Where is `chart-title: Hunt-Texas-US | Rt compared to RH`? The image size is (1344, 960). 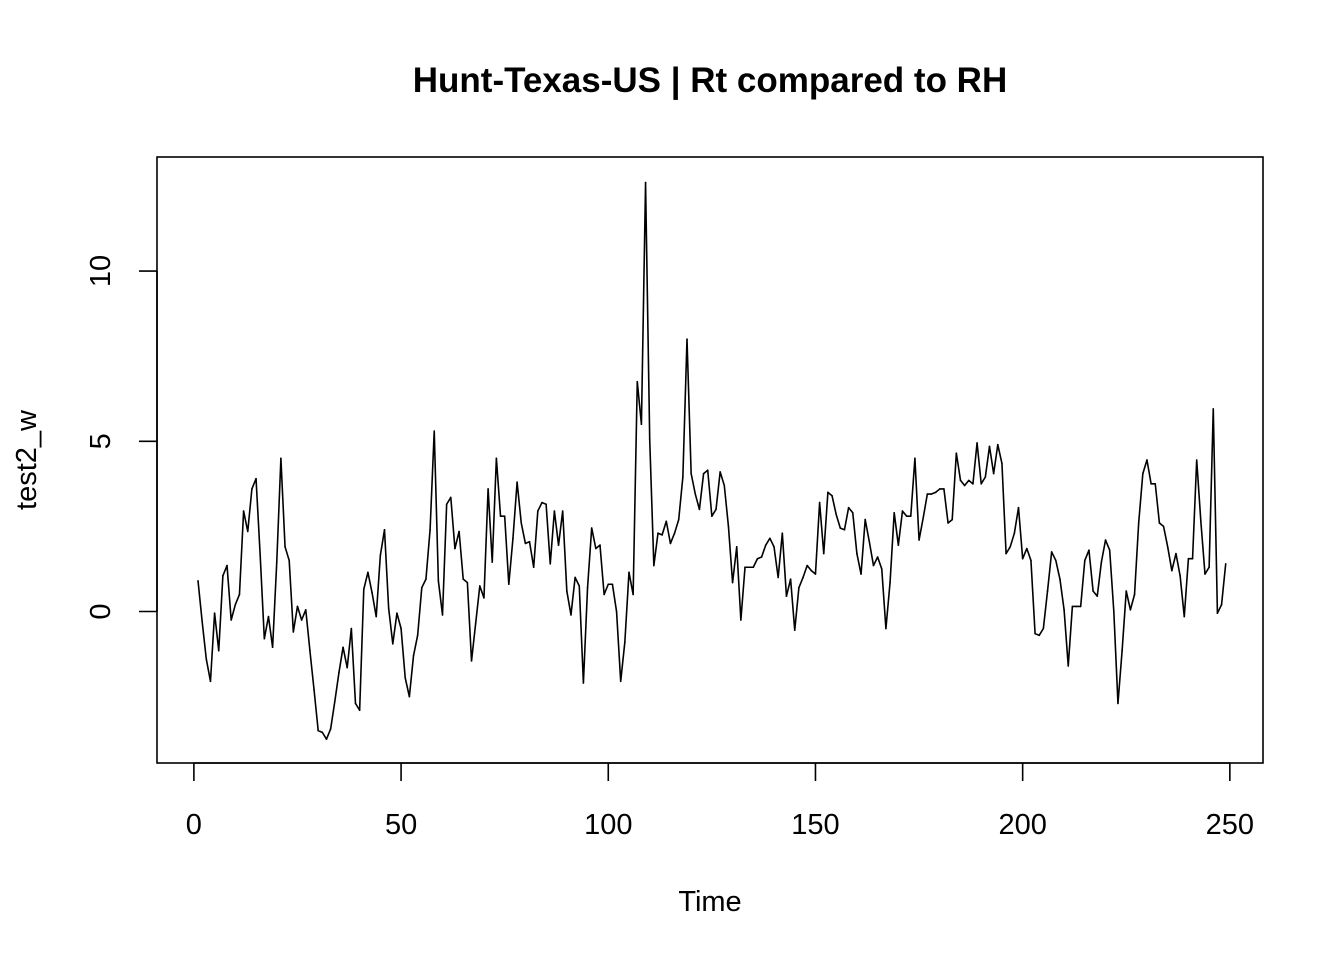 chart-title: Hunt-Texas-US | Rt compared to RH is located at coordinates (710, 80).